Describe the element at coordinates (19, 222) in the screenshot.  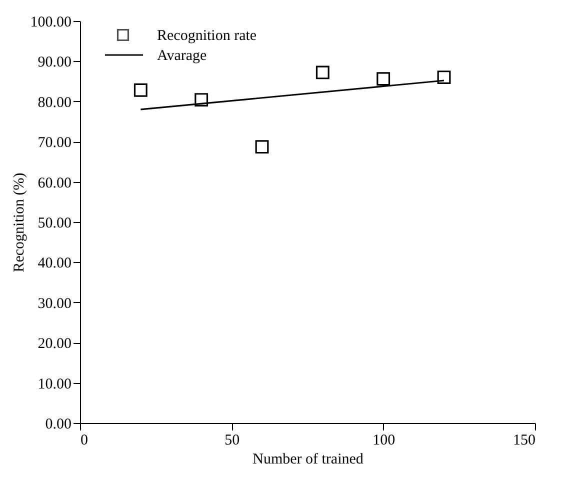
I see `y-axis-title: Recognition (%)` at that location.